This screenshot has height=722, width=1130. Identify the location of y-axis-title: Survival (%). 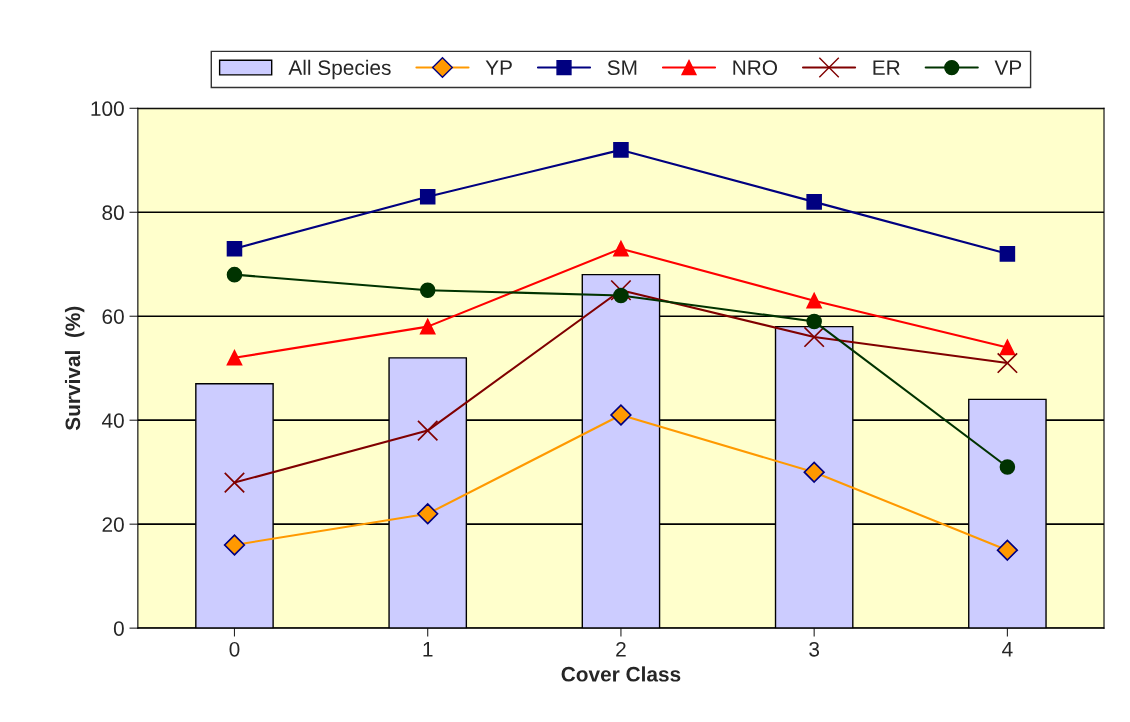
(74, 368).